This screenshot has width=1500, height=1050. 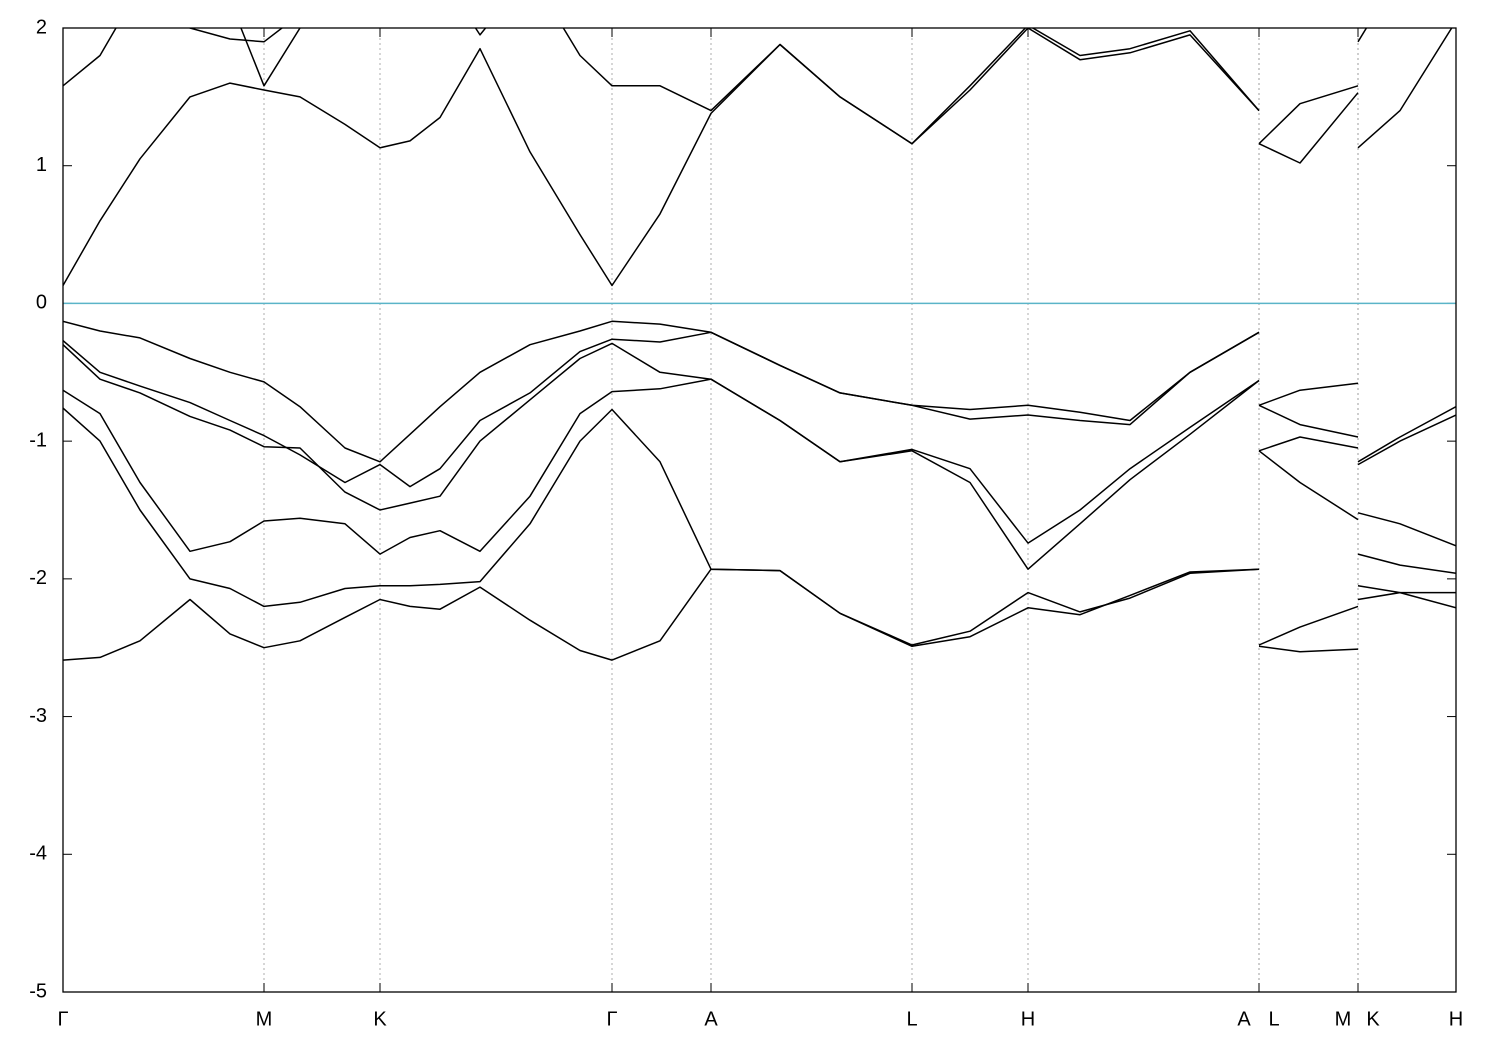 What do you see at coordinates (41, 165) in the screenshot?
I see `y-tick-label: 1` at bounding box center [41, 165].